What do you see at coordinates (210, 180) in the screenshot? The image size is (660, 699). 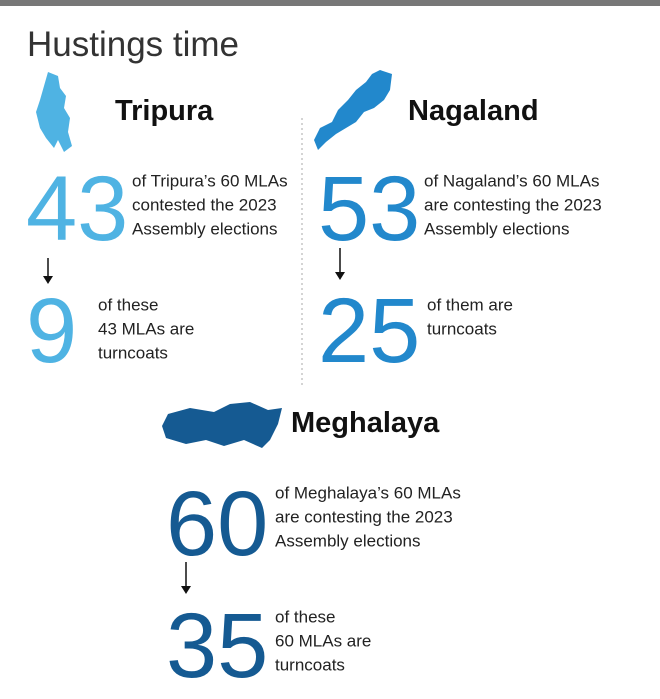 I see `stat-text: of Tripura’s 60 MLAs` at bounding box center [210, 180].